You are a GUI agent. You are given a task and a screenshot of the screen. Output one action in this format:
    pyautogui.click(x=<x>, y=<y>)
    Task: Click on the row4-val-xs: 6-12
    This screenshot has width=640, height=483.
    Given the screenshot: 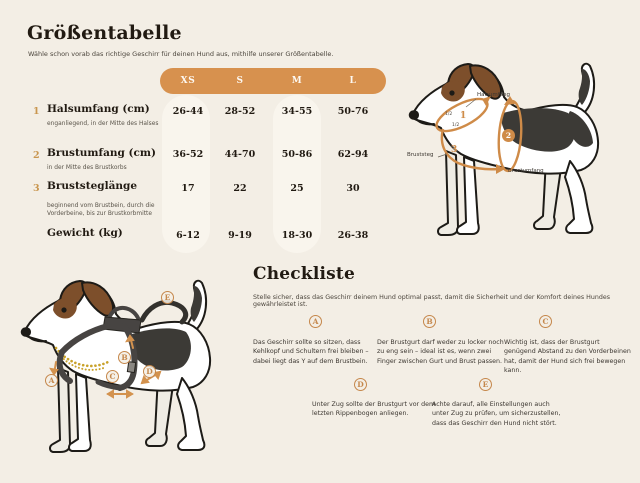 What is the action you would take?
    pyautogui.click(x=188, y=235)
    